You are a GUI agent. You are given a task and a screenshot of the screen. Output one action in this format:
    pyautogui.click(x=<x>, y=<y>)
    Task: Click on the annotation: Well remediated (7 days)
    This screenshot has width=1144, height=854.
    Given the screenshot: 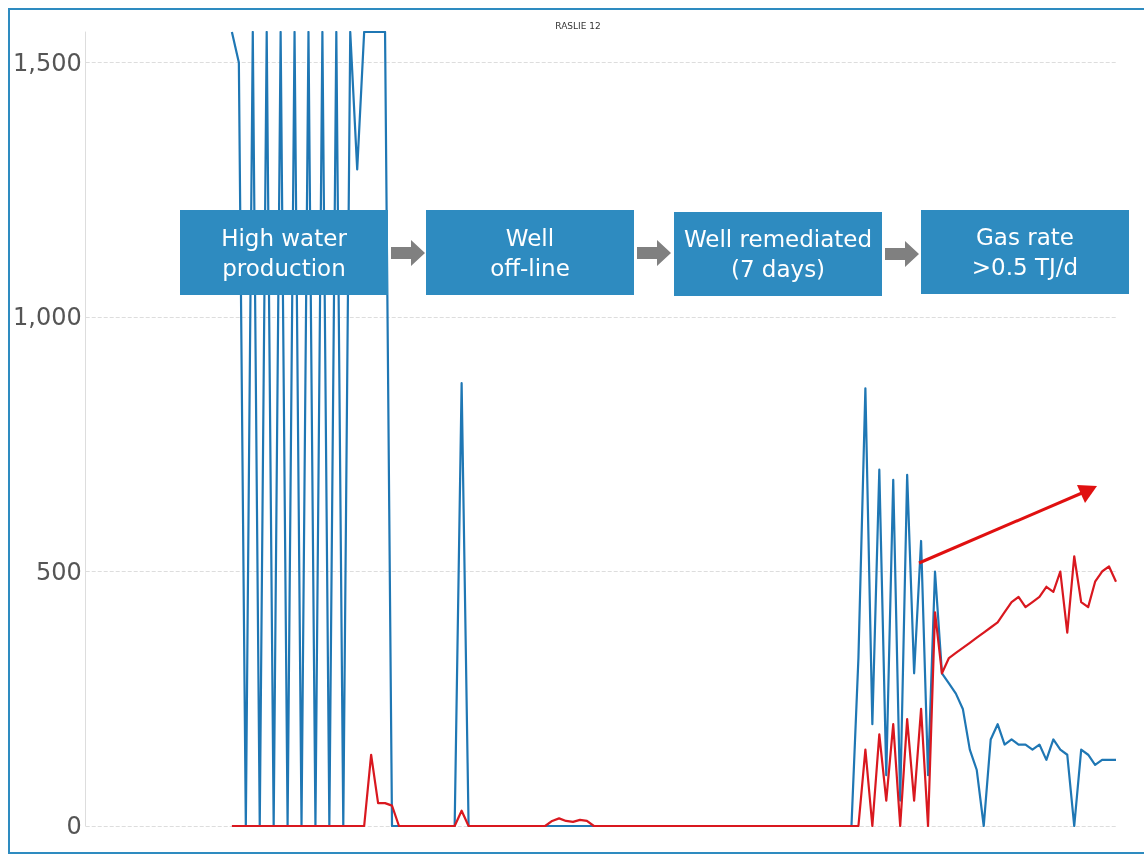 What is the action you would take?
    pyautogui.click(x=778, y=254)
    